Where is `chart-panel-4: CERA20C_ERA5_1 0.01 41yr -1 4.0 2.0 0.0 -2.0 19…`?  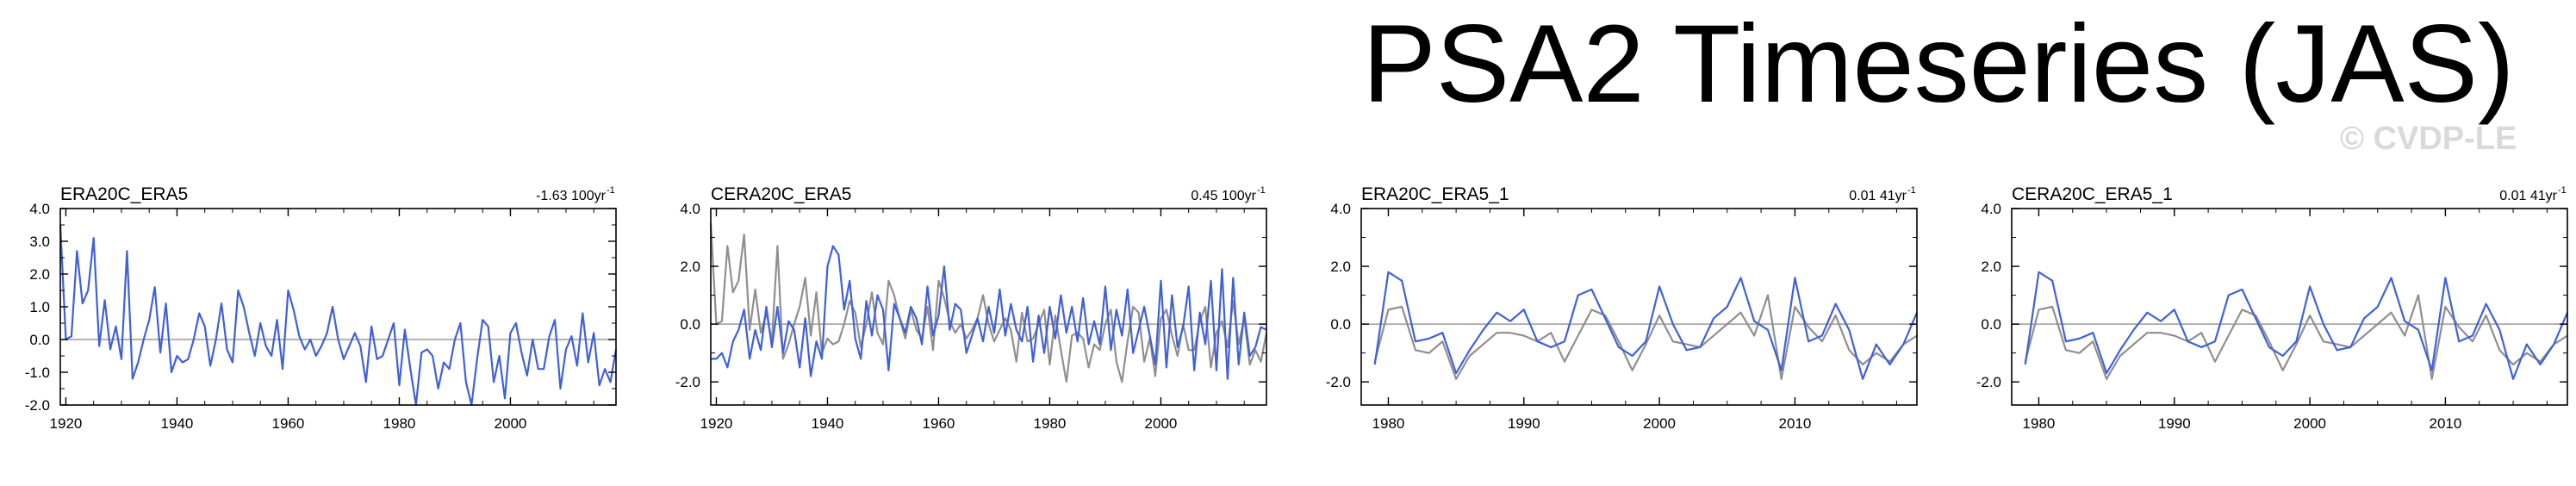
chart-panel-4: CERA20C_ERA5_1 0.01 41yr -1 4.0 2.0 0.0 -2.0 19… is located at coordinates (2273, 308).